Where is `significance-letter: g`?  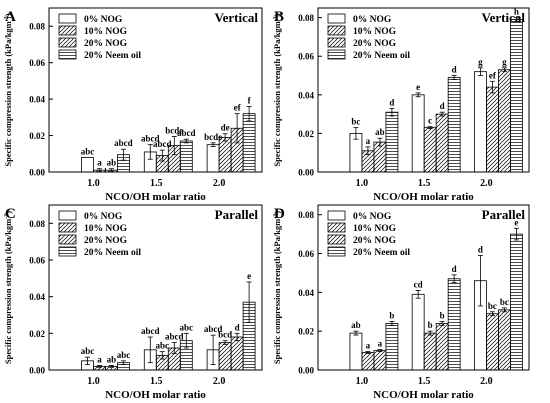
significance-letter: g is located at coordinates (480, 62).